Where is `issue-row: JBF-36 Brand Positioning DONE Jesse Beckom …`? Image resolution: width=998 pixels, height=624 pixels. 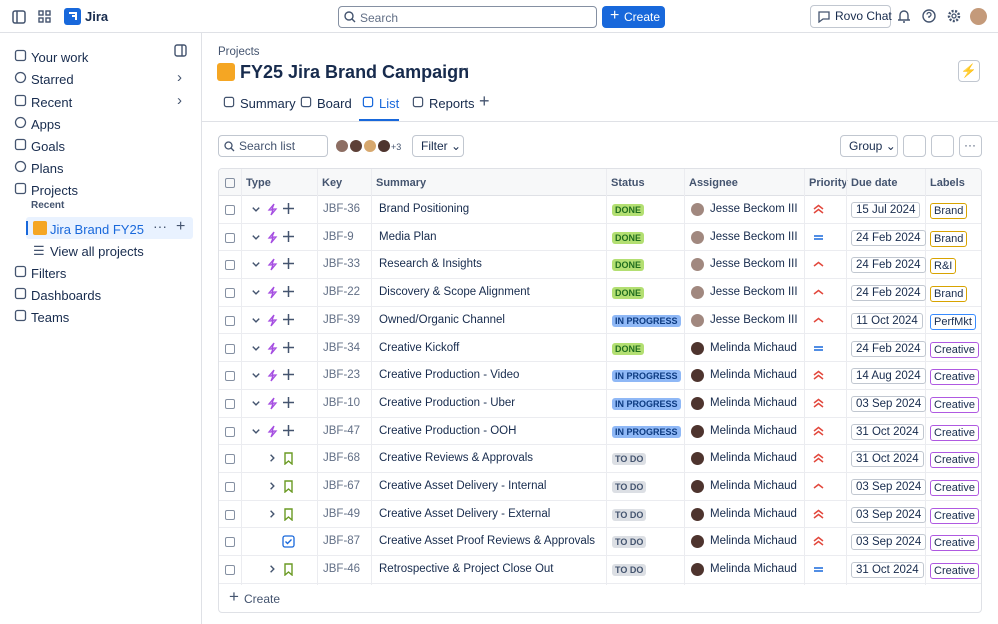 issue-row: JBF-36 Brand Positioning DONE Jesse Beckom … is located at coordinates (600, 210).